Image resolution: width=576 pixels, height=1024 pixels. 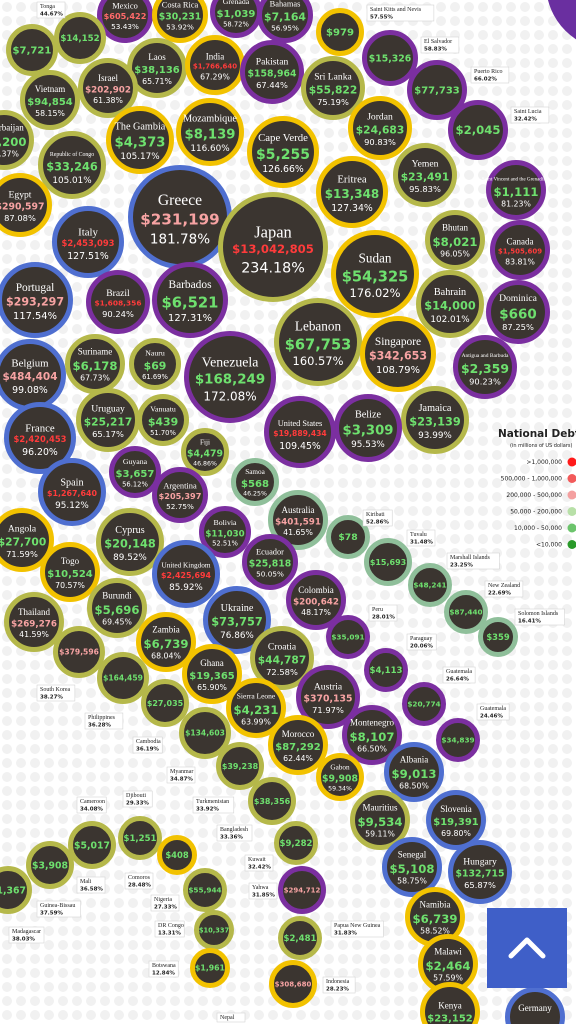 I want to click on country-name: France, so click(x=40, y=428).